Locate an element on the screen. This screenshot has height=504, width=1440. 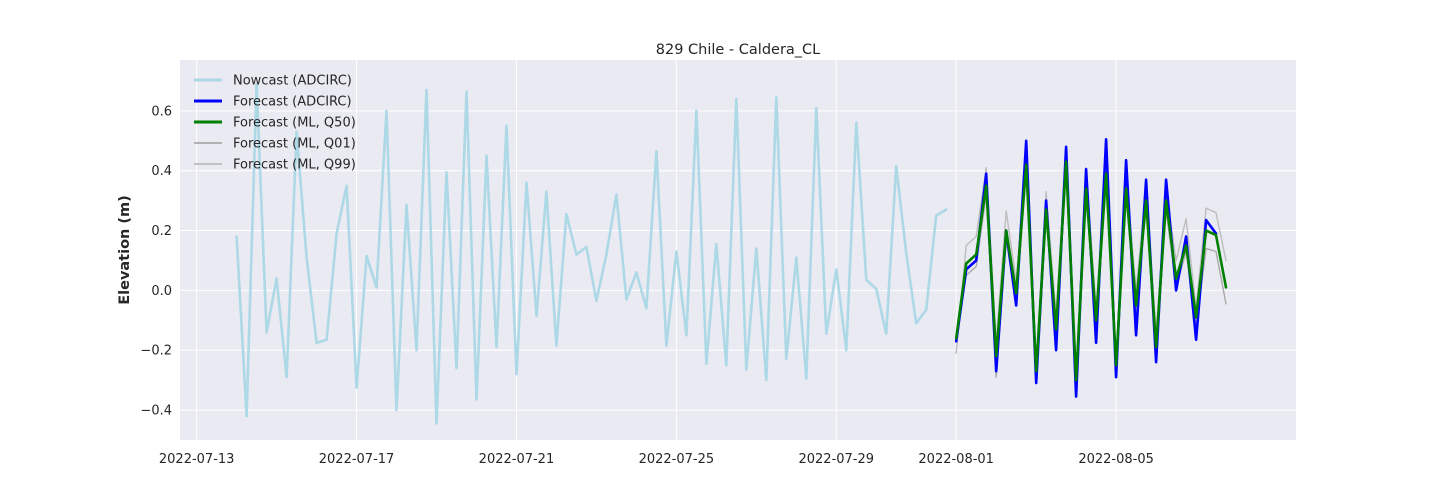
legend-label: Forecast (ML, Q50) is located at coordinates (294, 123).